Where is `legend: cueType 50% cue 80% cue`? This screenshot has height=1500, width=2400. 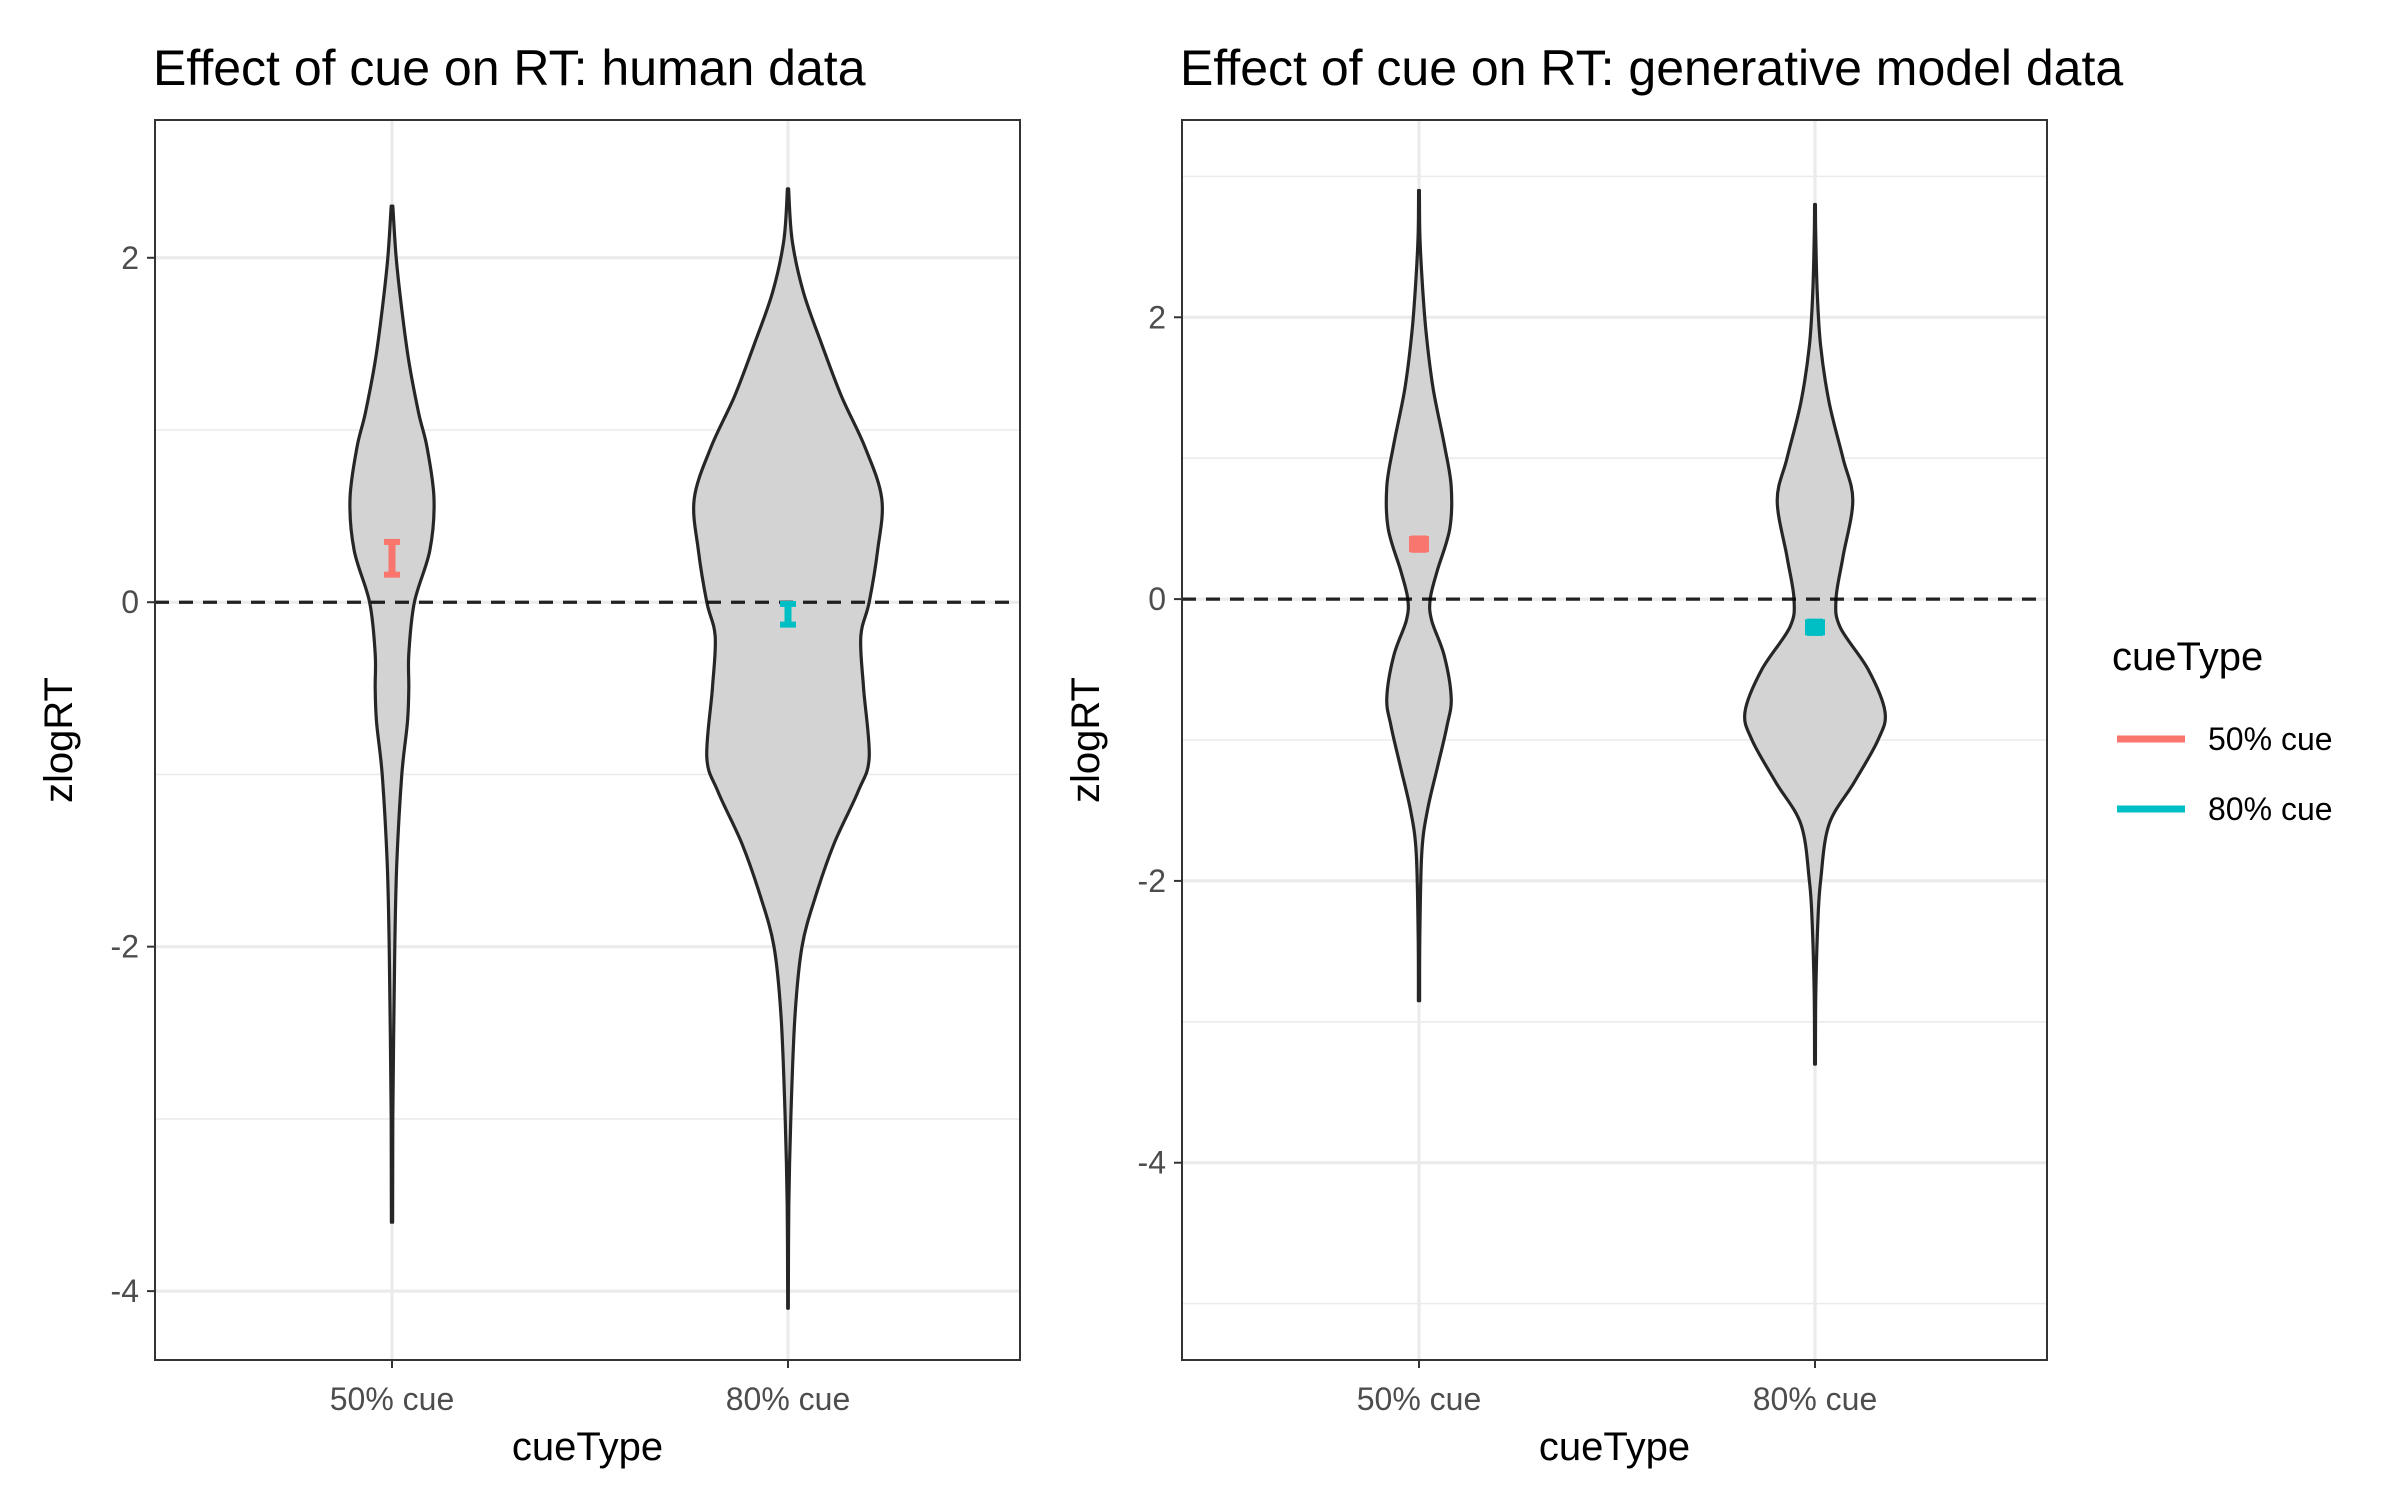
legend: cueType 50% cue 80% cue is located at coordinates (2222, 731).